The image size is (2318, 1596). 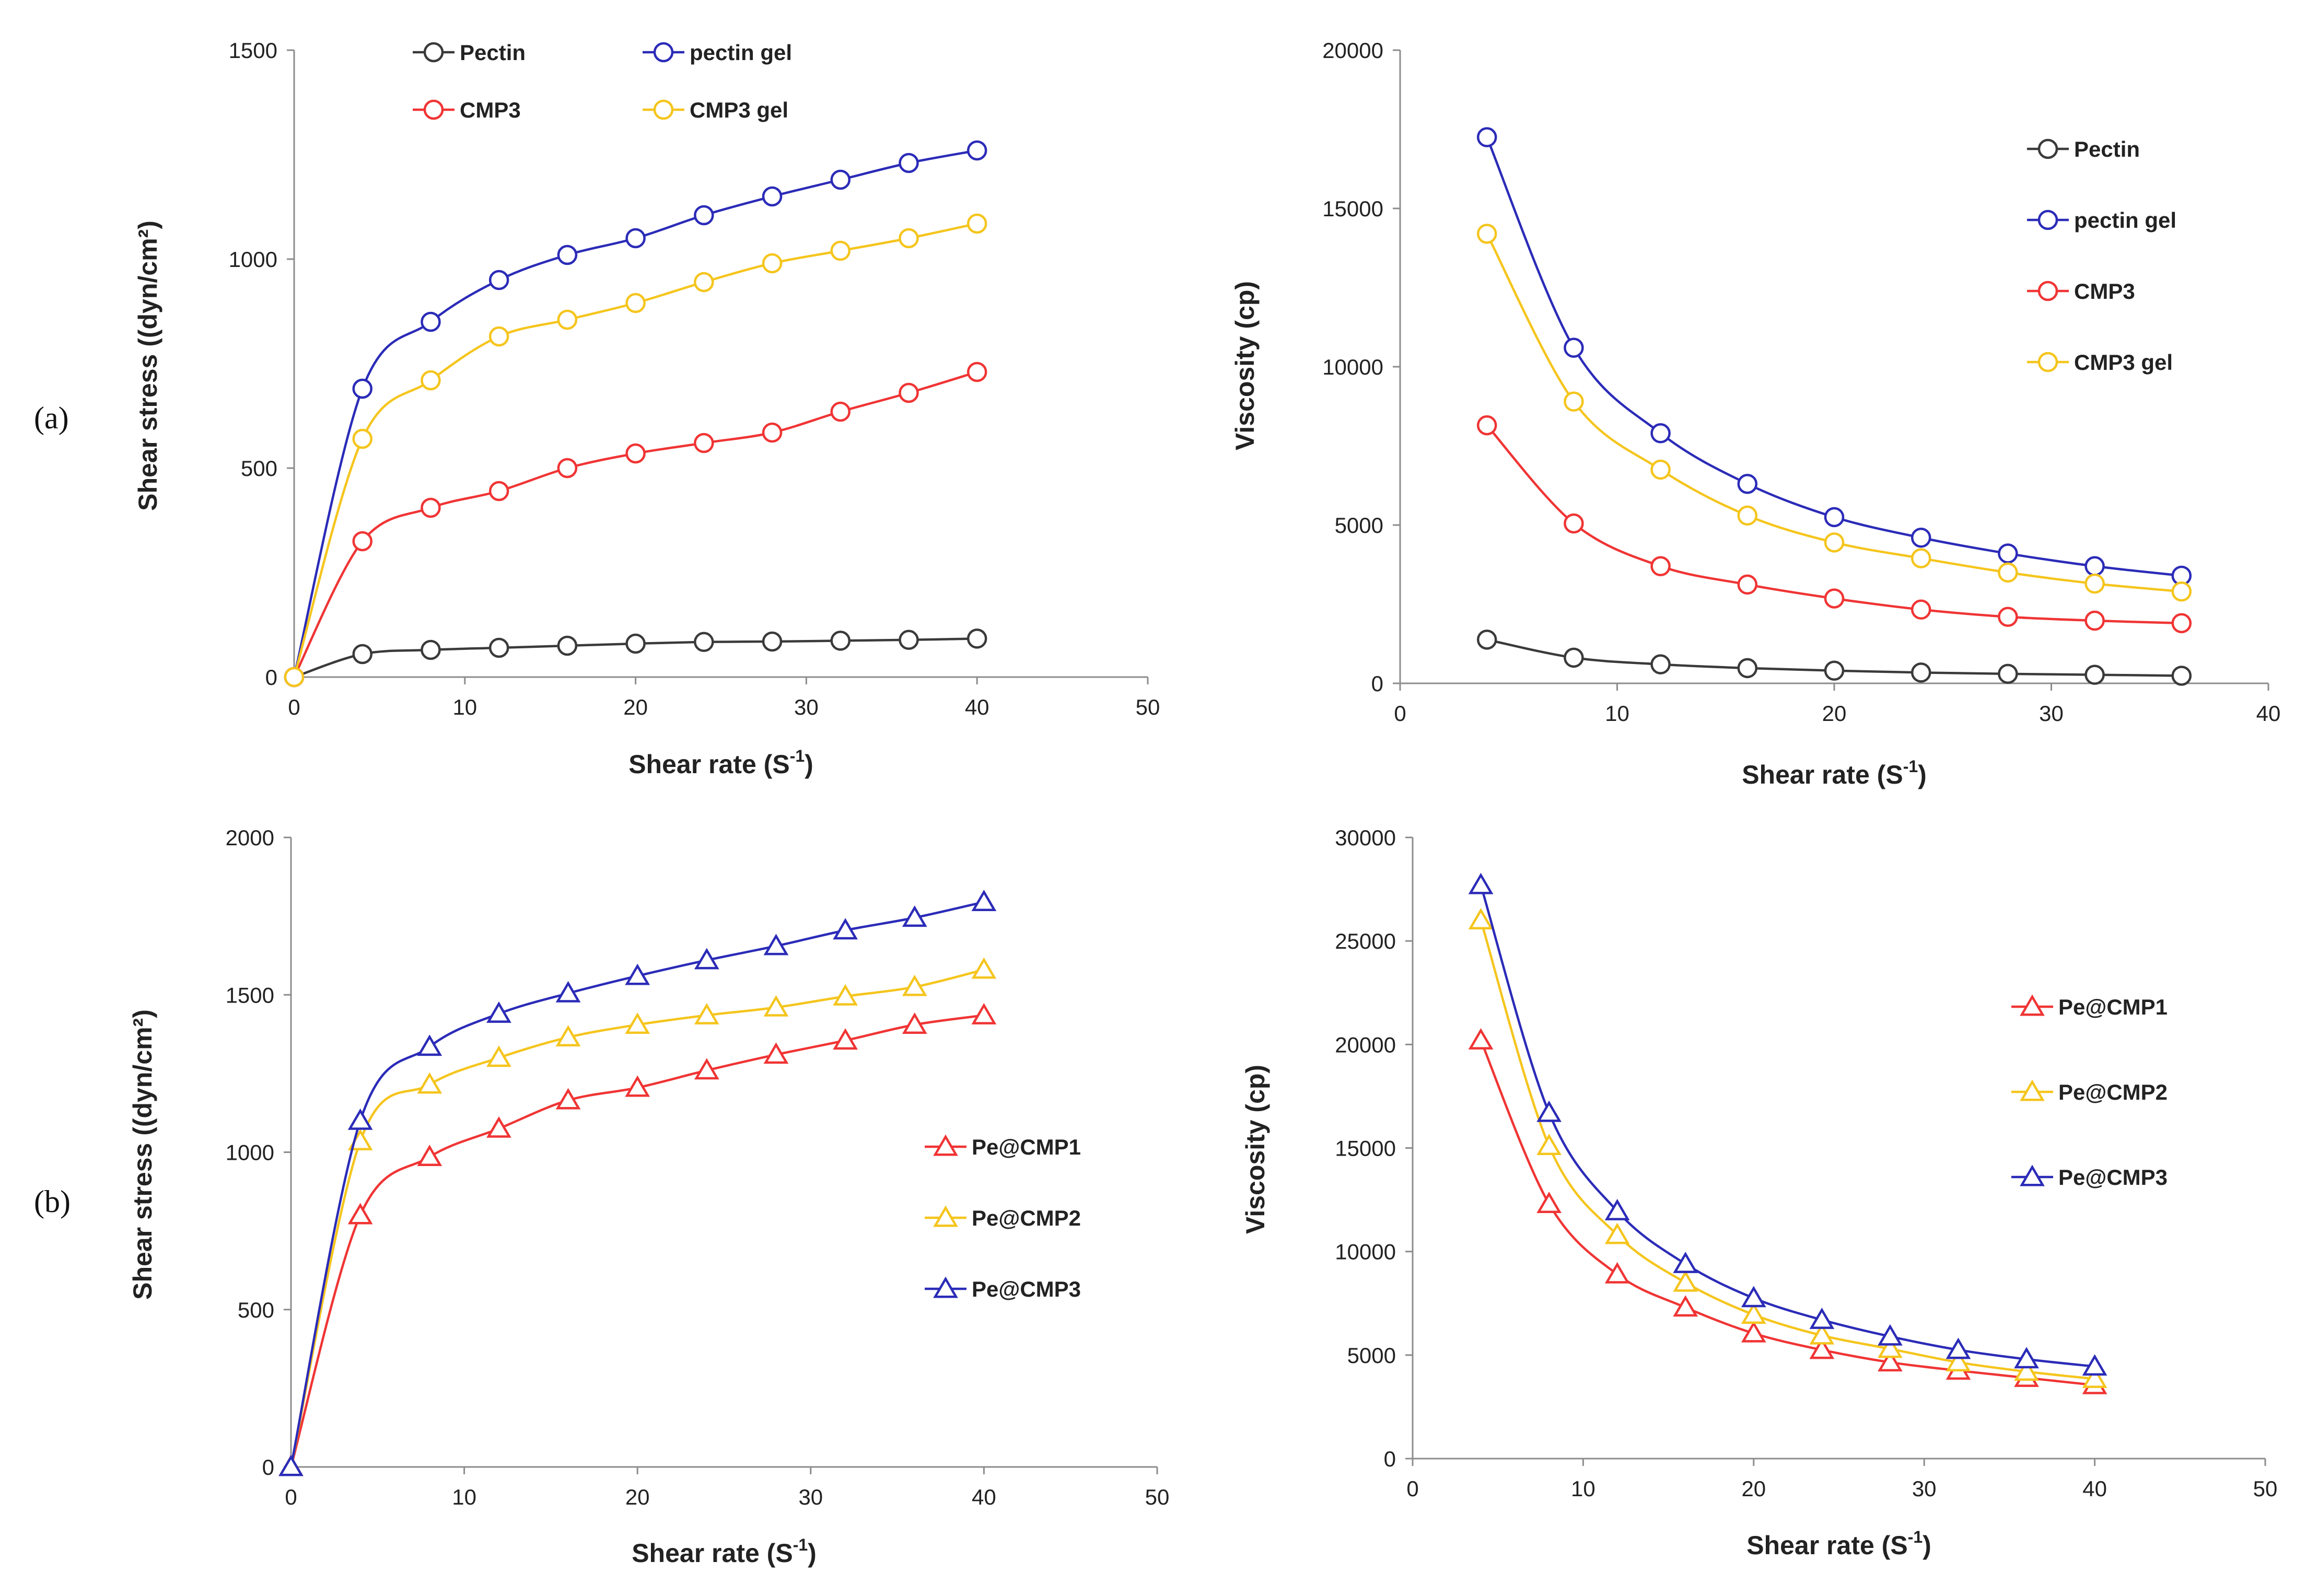 What do you see at coordinates (741, 52) in the screenshot?
I see `legend-label: pectin gel` at bounding box center [741, 52].